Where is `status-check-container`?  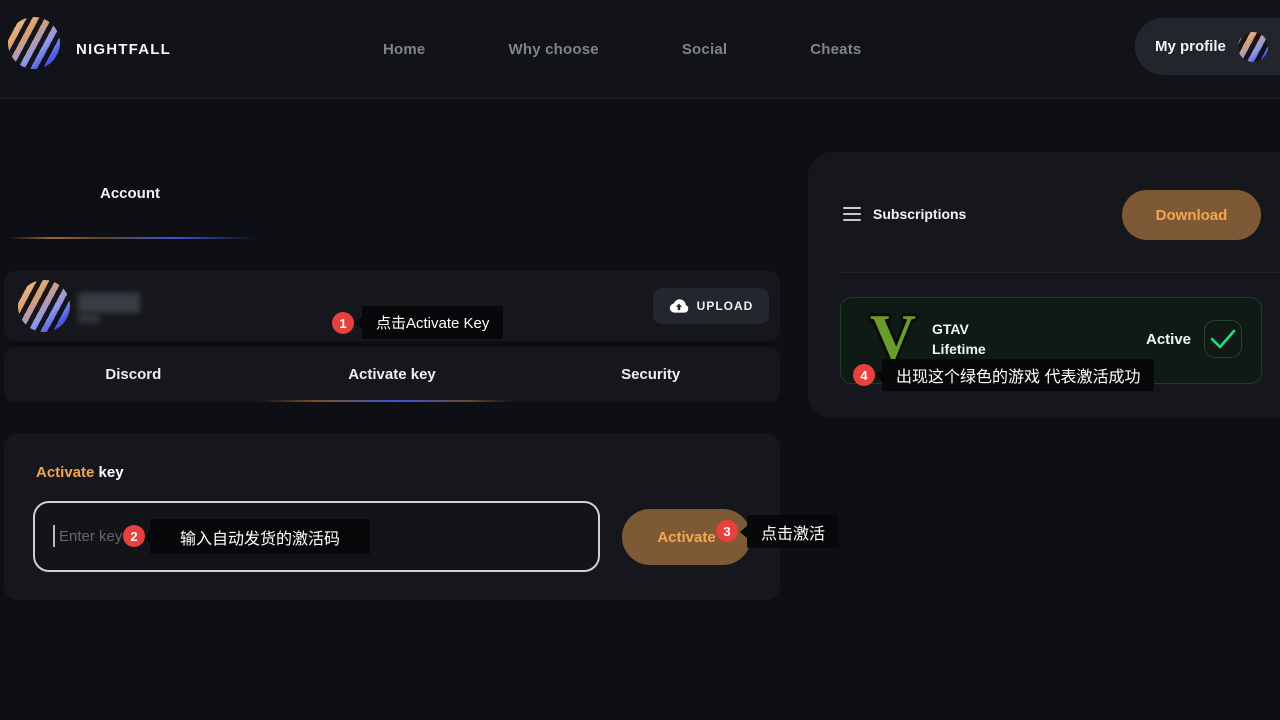
status-check-container is located at coordinates (1223, 339).